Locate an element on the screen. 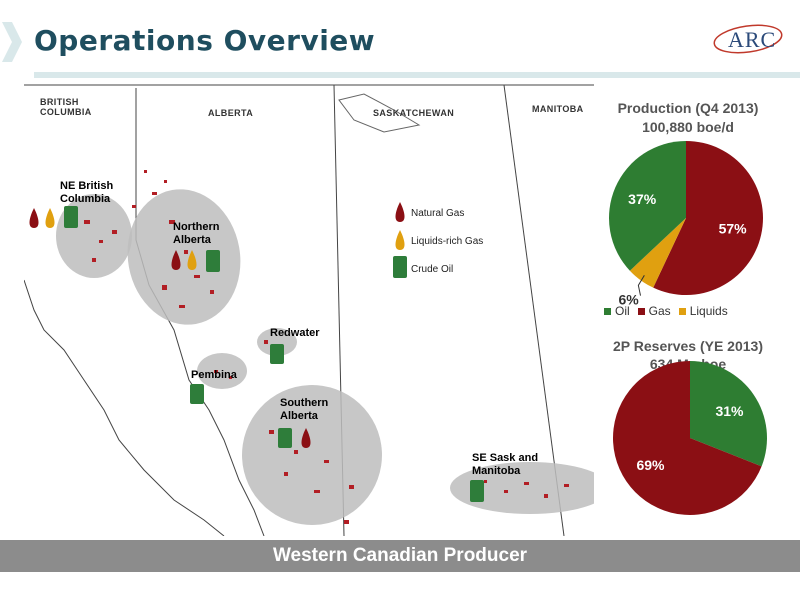 This screenshot has height=600, width=800. reserves-chart-title: 2P Reserves (YE 2013) is located at coordinates (688, 346).